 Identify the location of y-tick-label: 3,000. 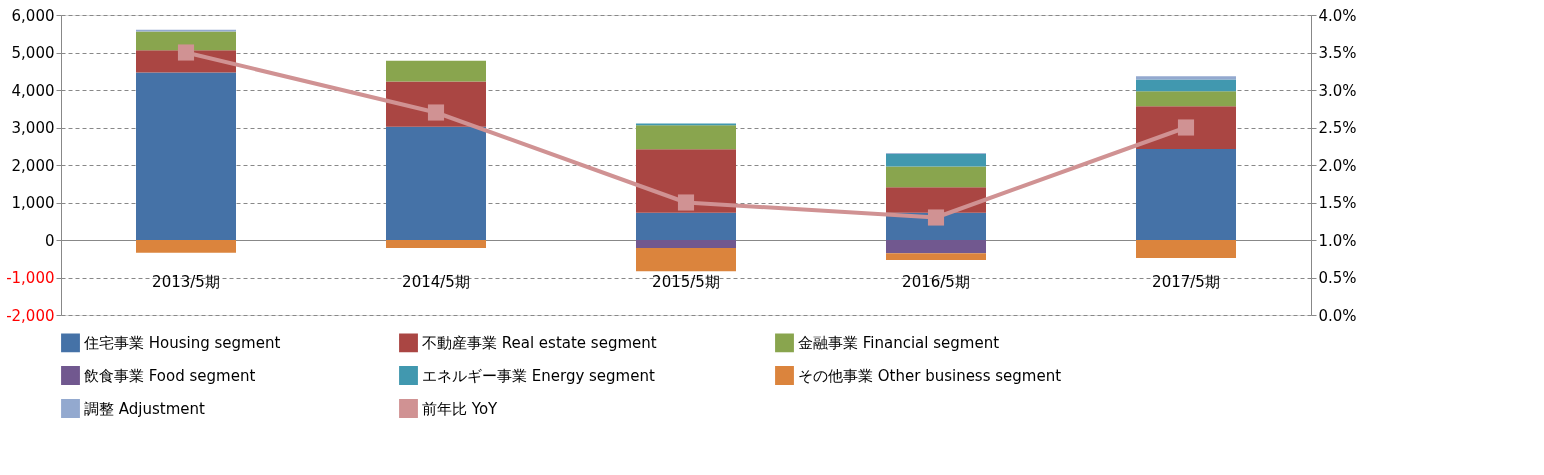
(33, 128).